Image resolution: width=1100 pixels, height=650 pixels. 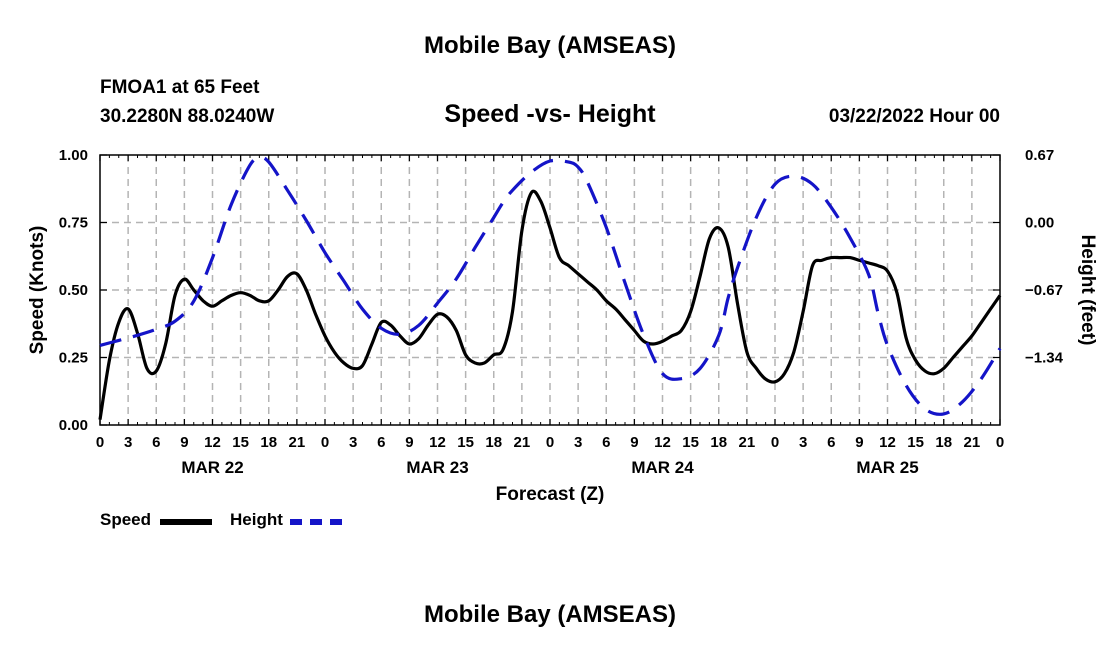 I want to click on day-label: MAR 22, so click(x=212, y=467).